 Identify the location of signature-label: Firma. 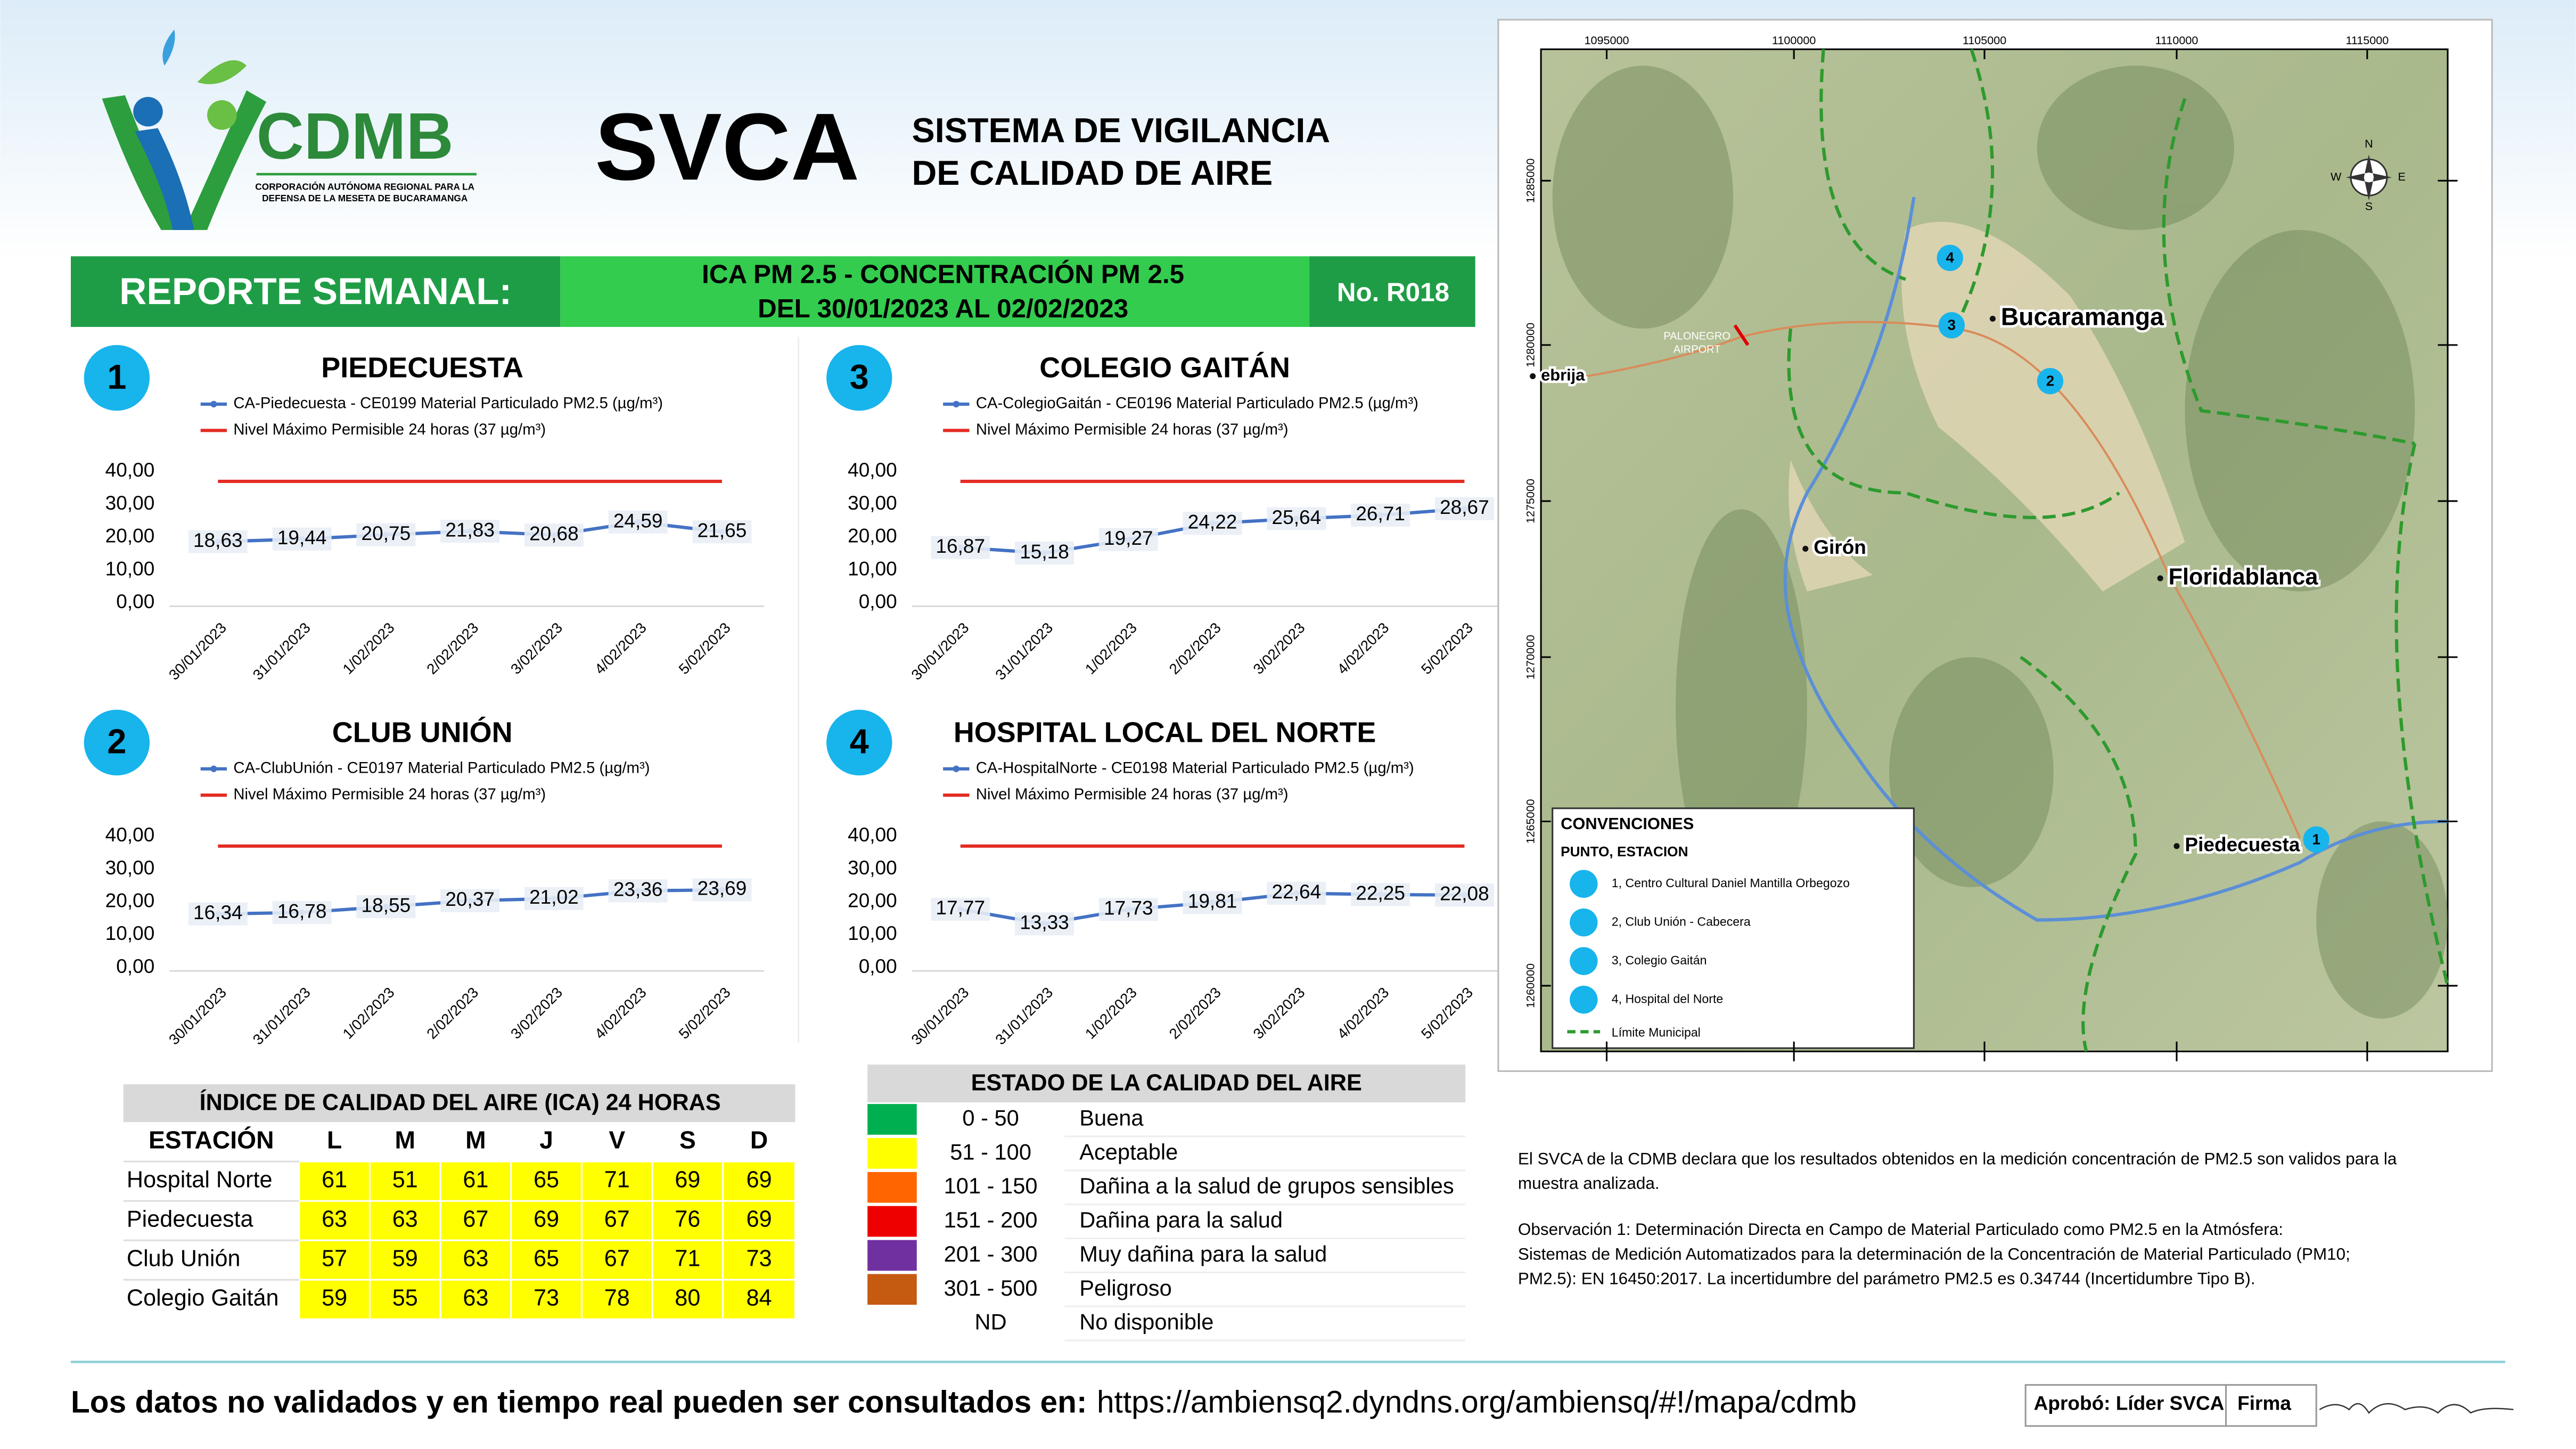
(2264, 1402).